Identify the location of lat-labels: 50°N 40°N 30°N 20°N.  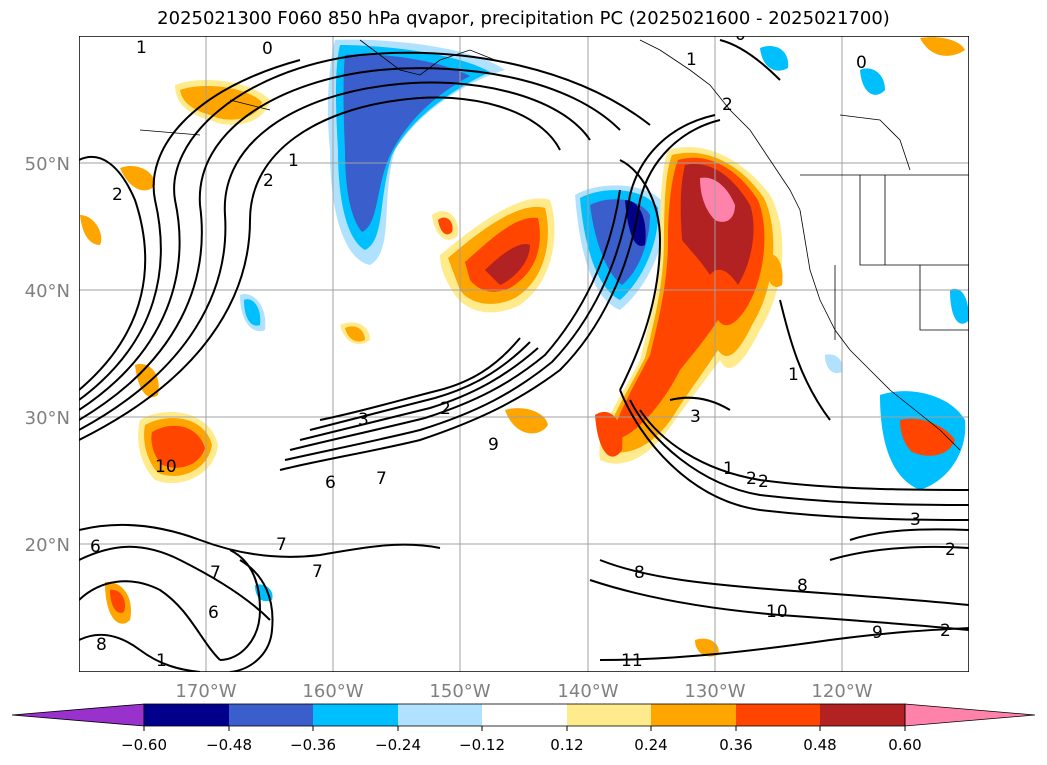
(47, 355).